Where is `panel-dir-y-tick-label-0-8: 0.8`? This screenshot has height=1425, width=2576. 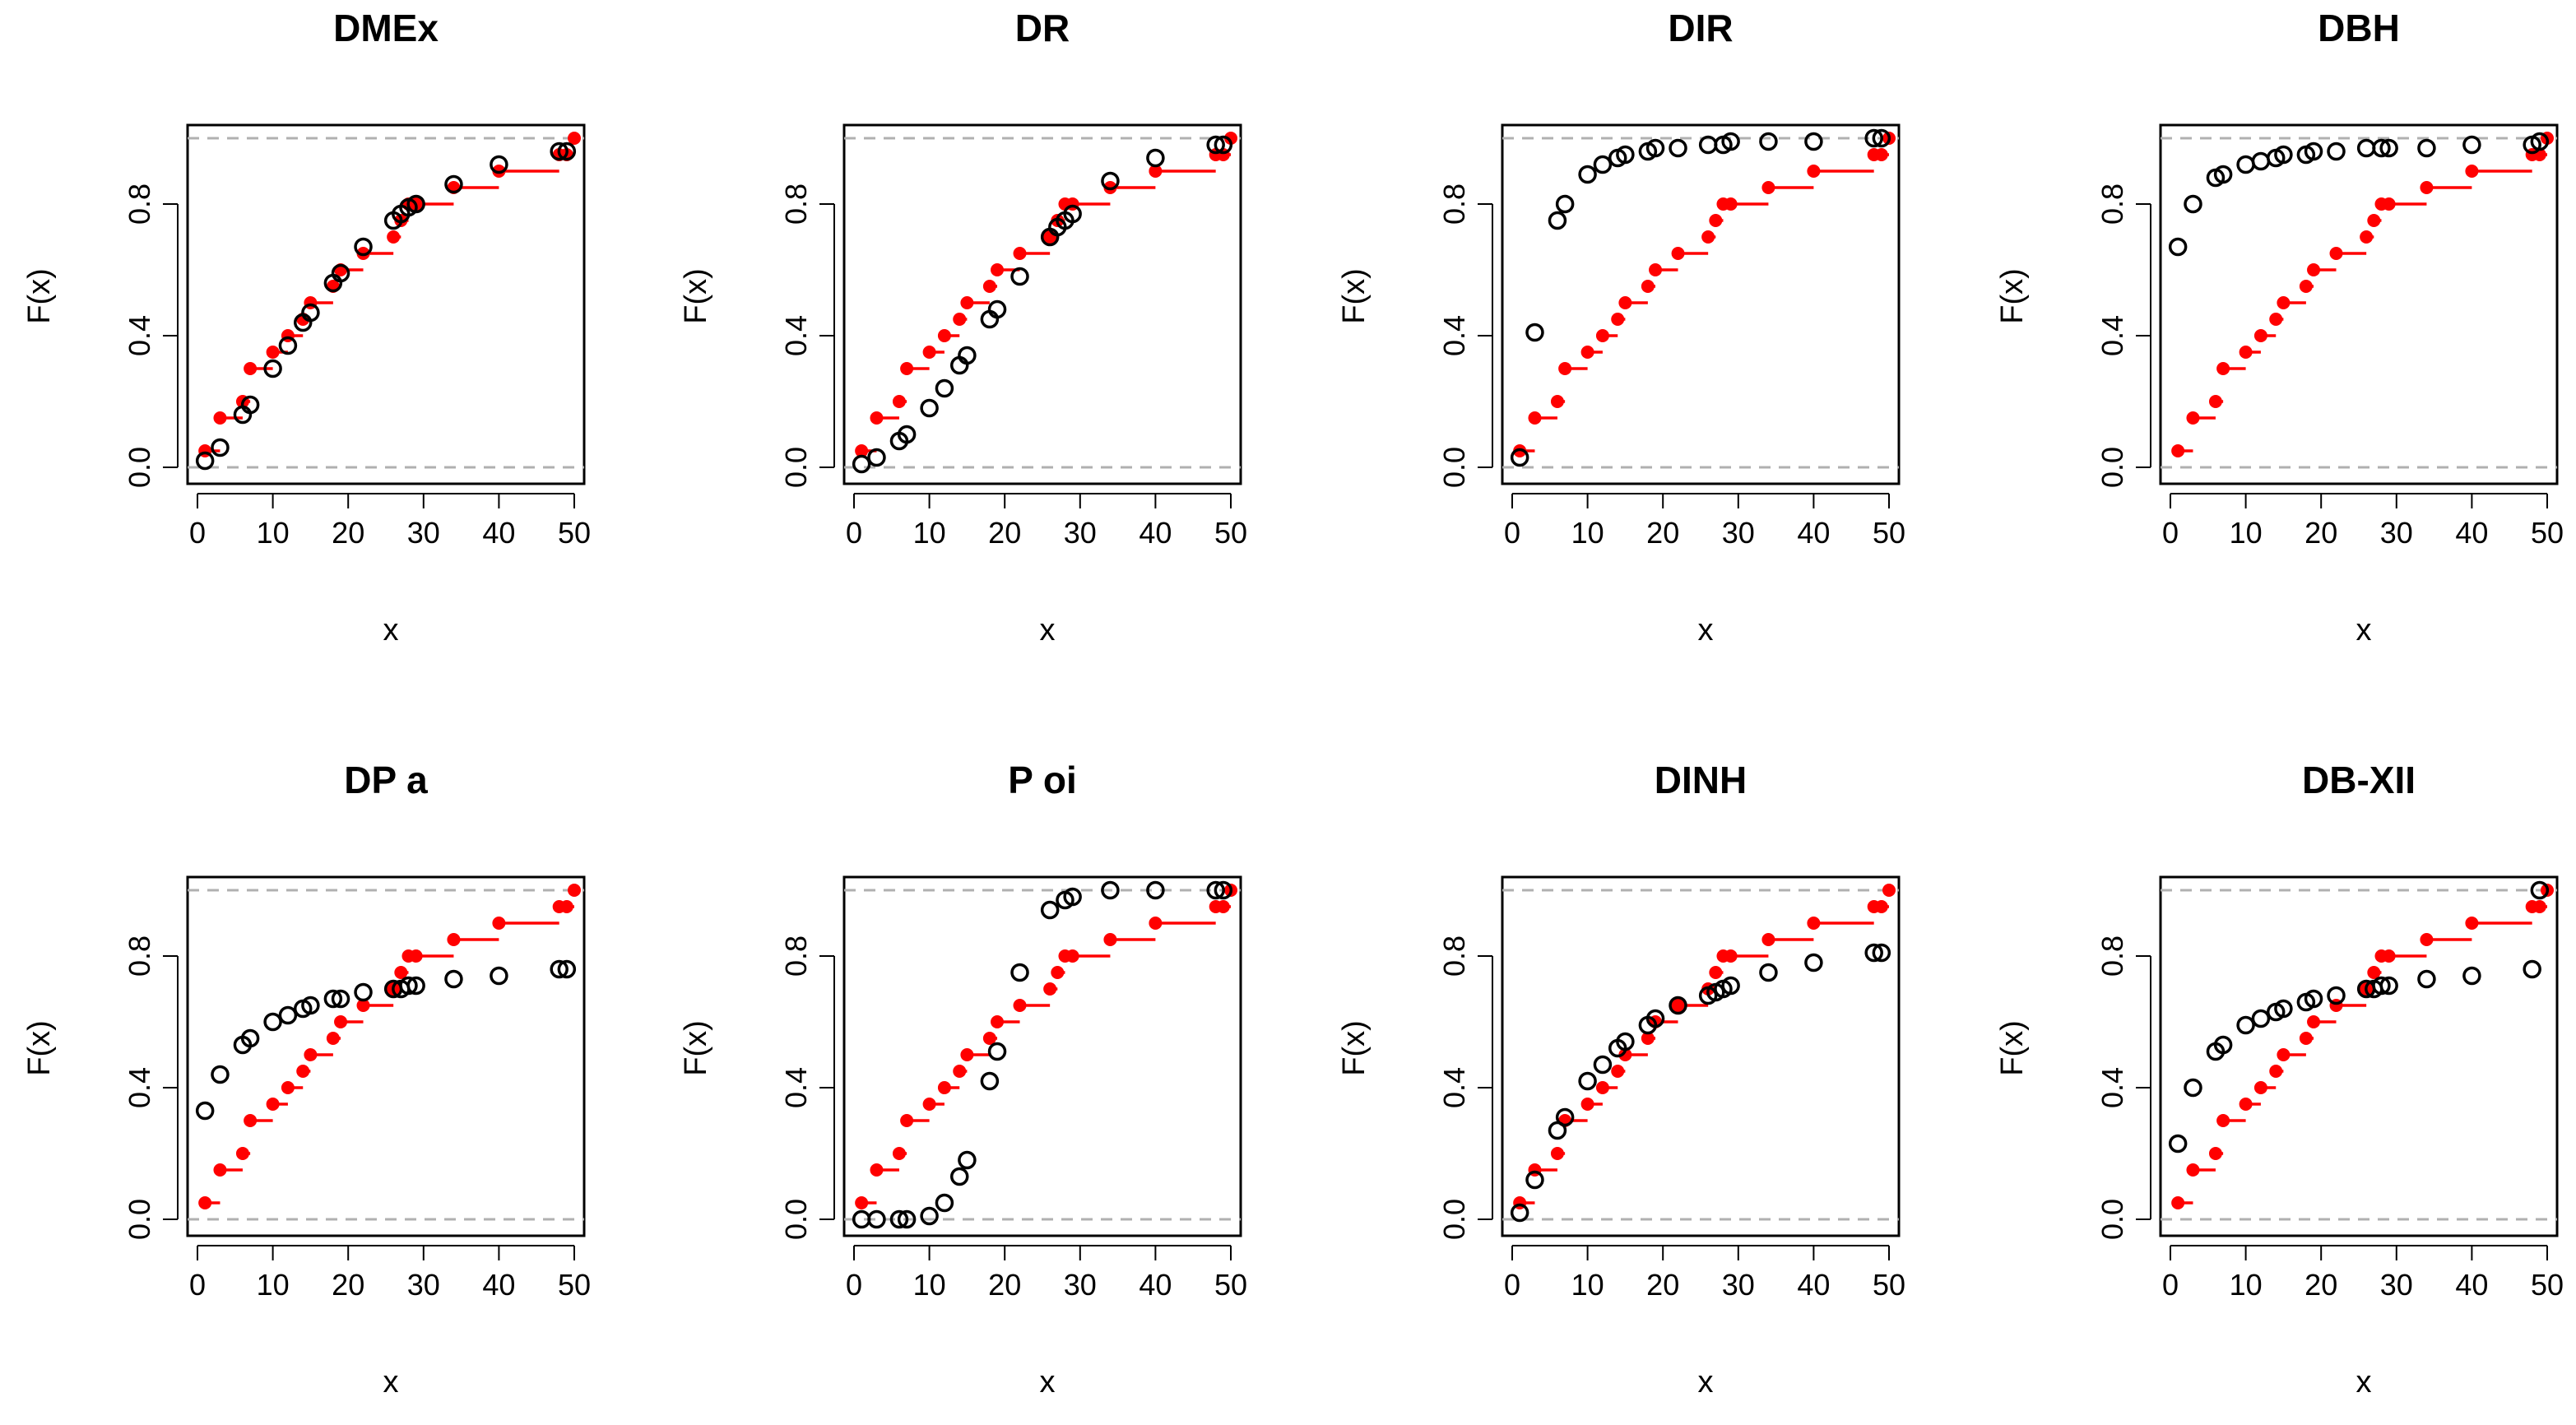 panel-dir-y-tick-label-0-8: 0.8 is located at coordinates (1454, 204).